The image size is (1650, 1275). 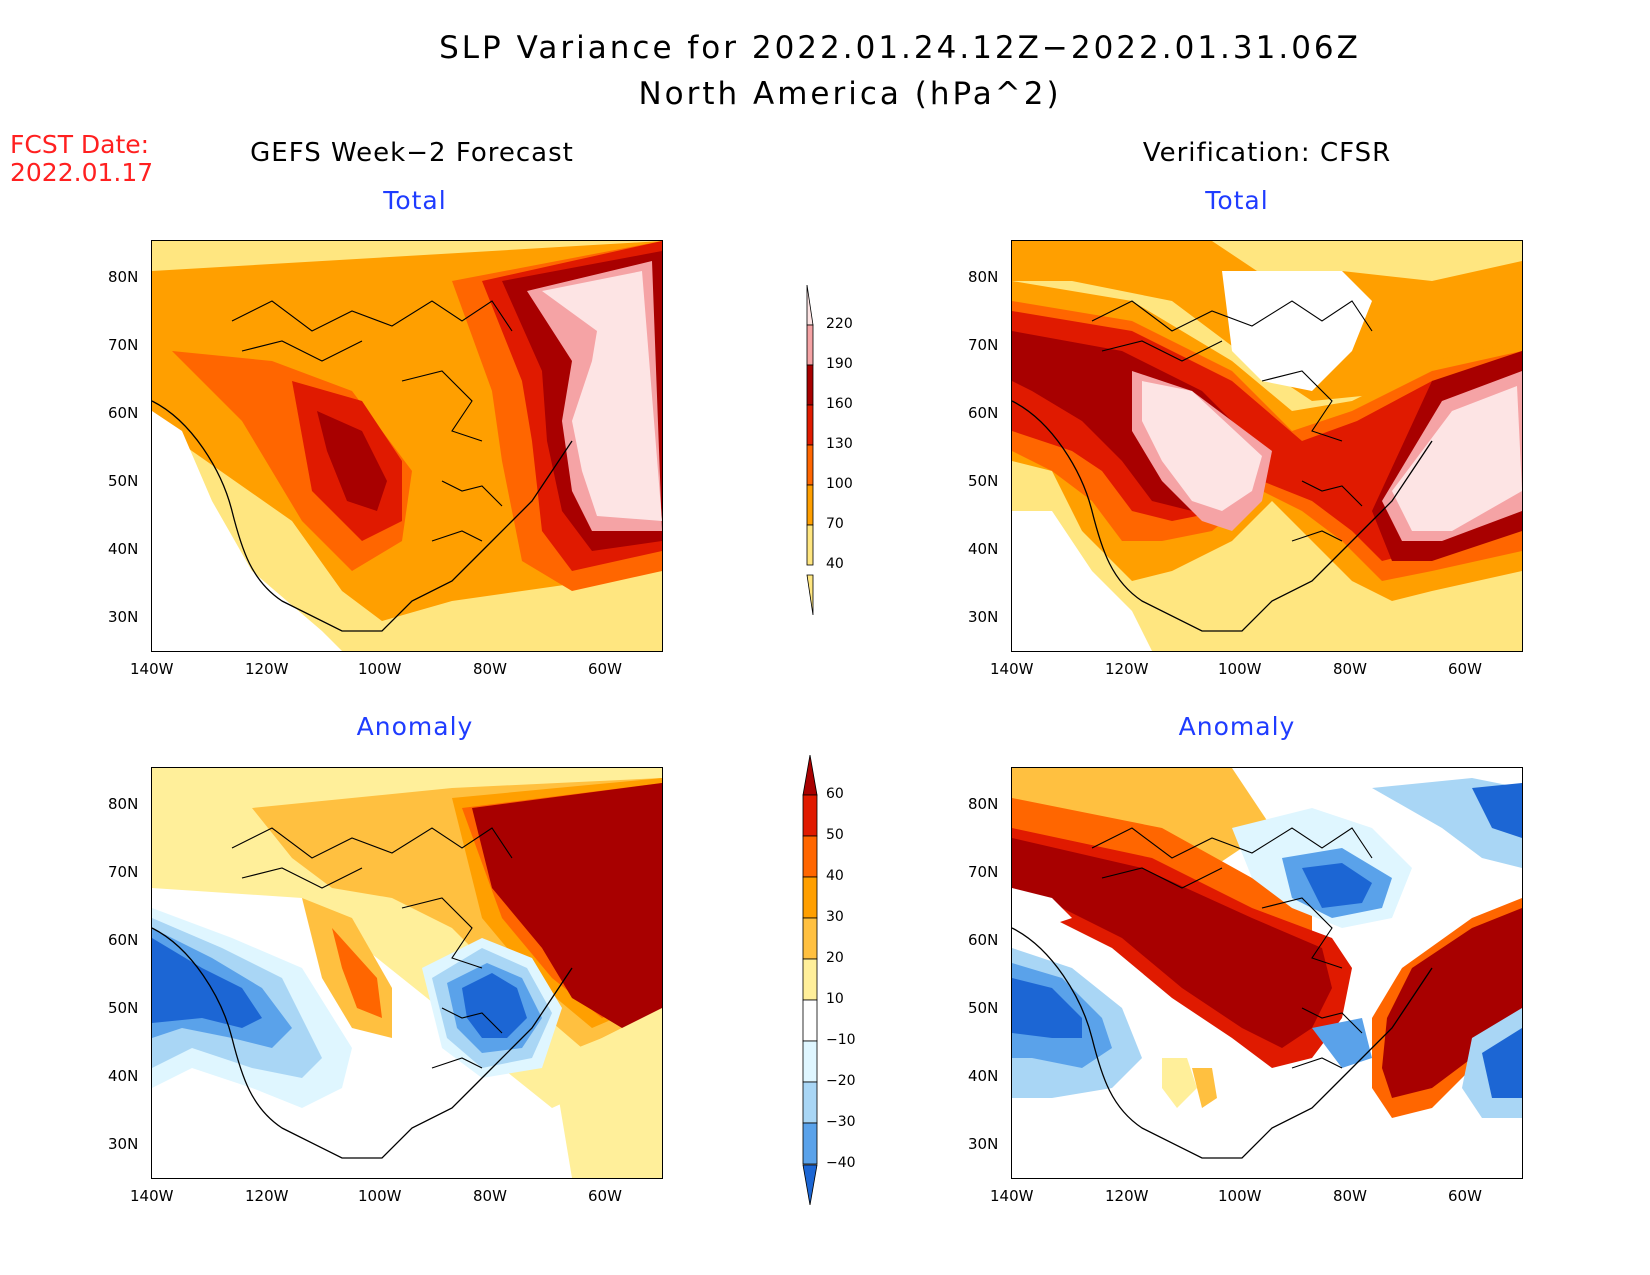 I want to click on colorbar-level-label: 190, so click(x=839, y=364).